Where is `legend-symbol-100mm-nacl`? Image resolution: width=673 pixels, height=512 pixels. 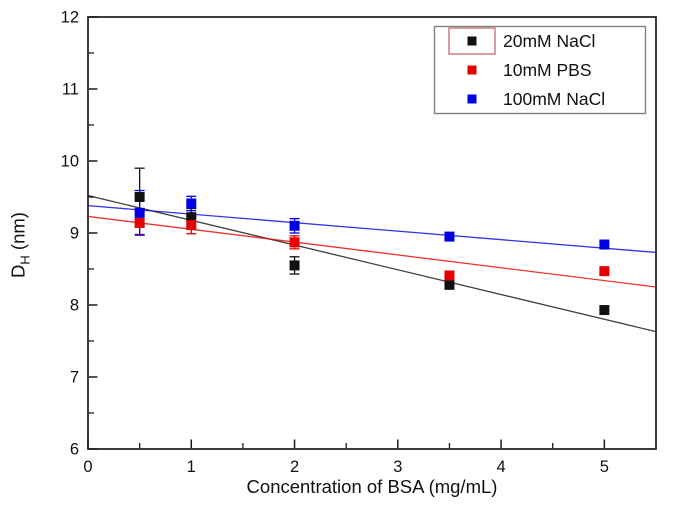
legend-symbol-100mm-nacl is located at coordinates (472, 99).